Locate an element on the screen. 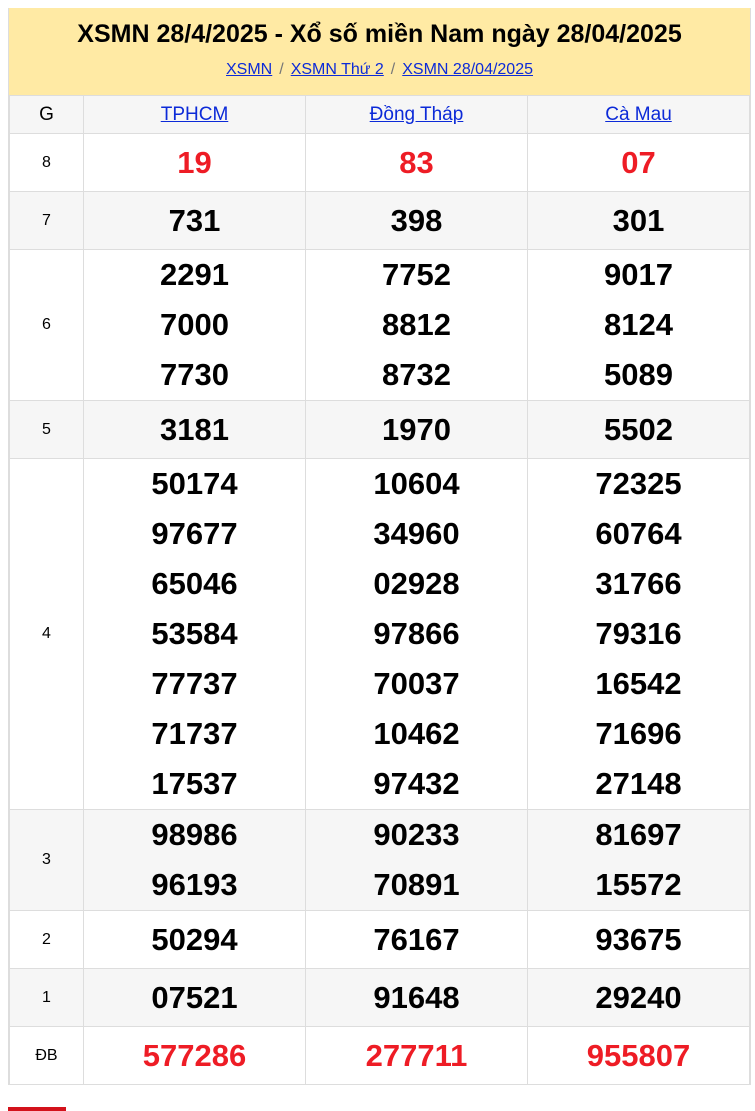 This screenshot has width=755, height=1111. lottery-number: 955807 is located at coordinates (638, 1055).